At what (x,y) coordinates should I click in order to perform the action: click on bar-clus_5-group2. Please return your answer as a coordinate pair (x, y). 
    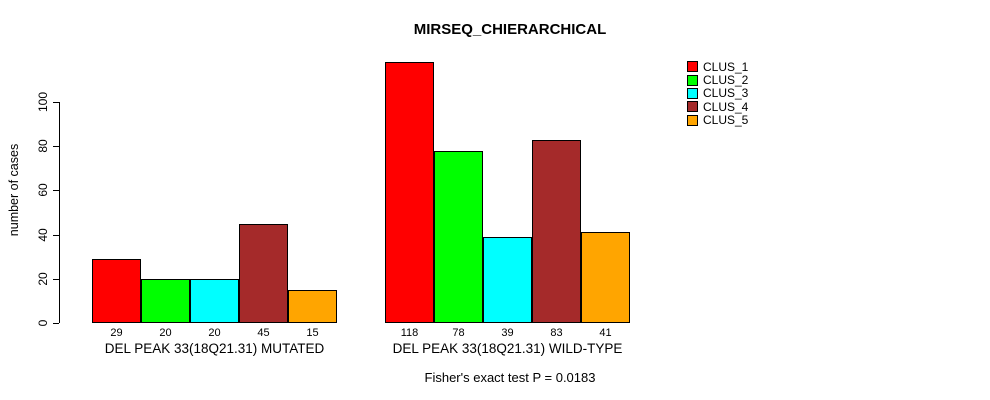
    Looking at the image, I should click on (605, 277).